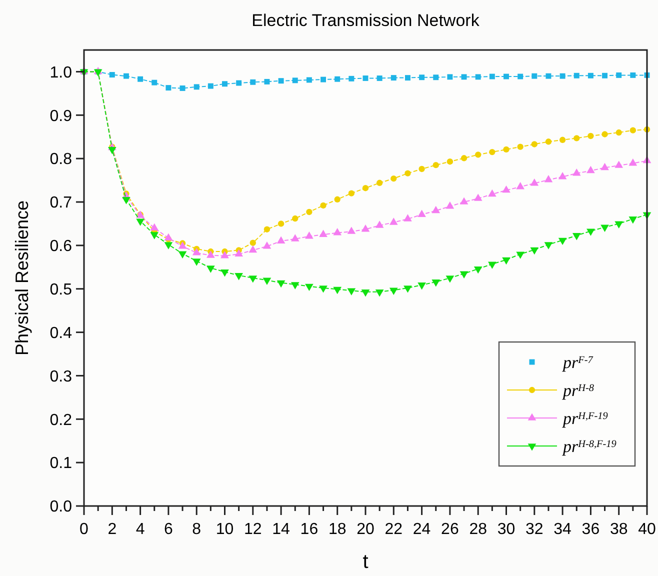 This screenshot has height=576, width=658. What do you see at coordinates (61, 333) in the screenshot?
I see `y-tick-label: 0.4` at bounding box center [61, 333].